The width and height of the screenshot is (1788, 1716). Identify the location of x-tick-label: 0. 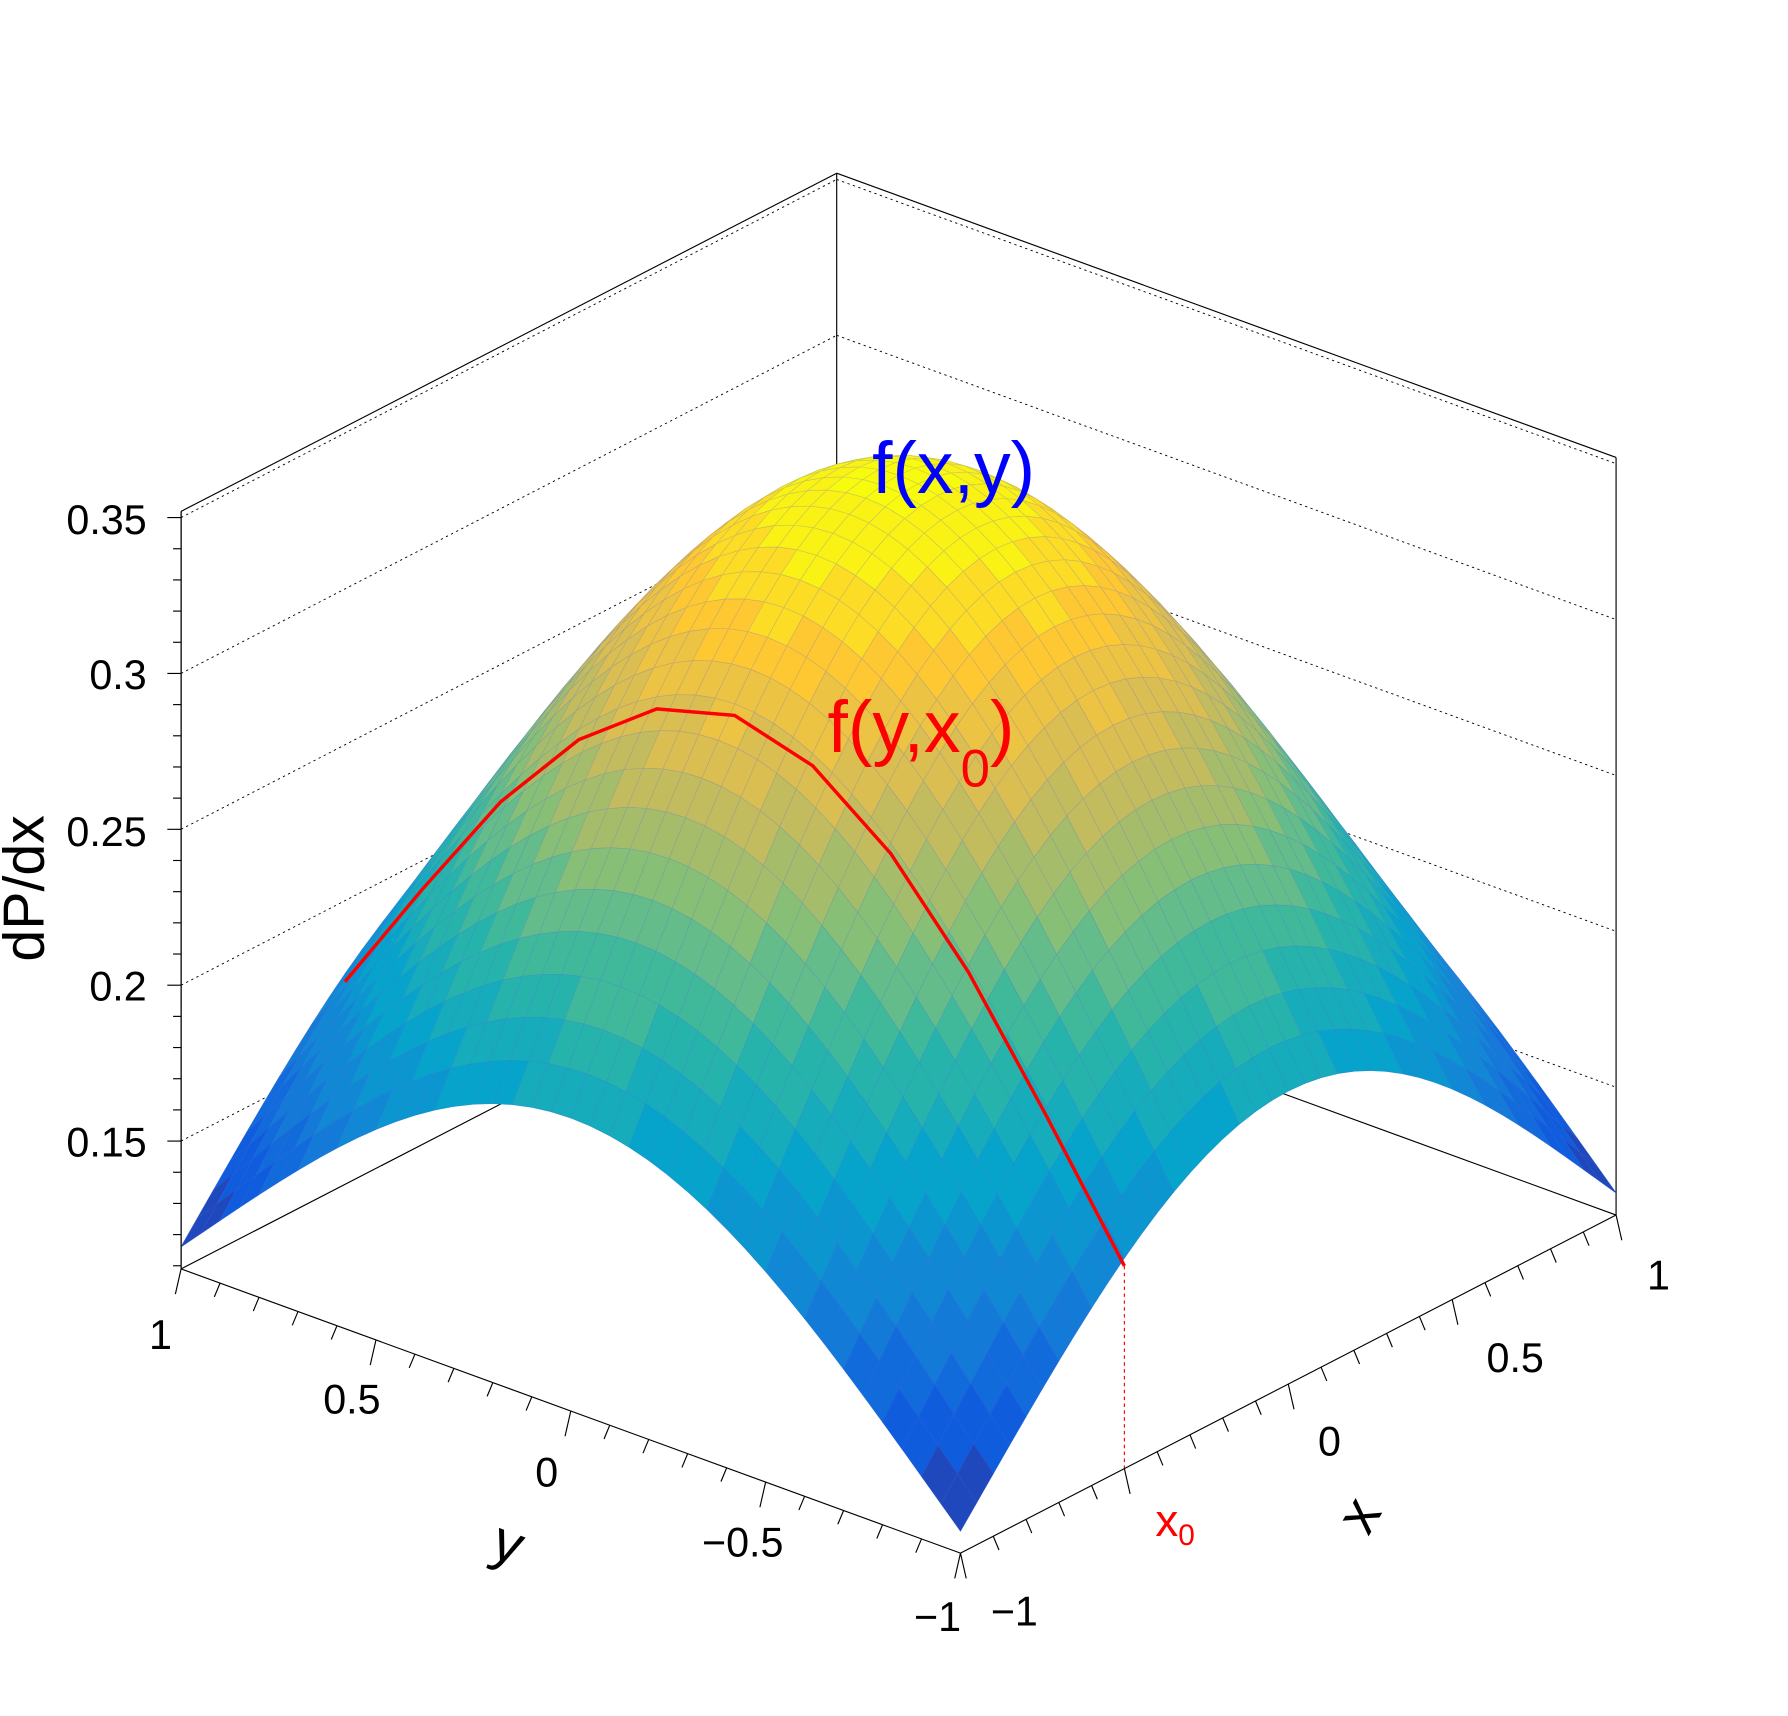
(1329, 1442).